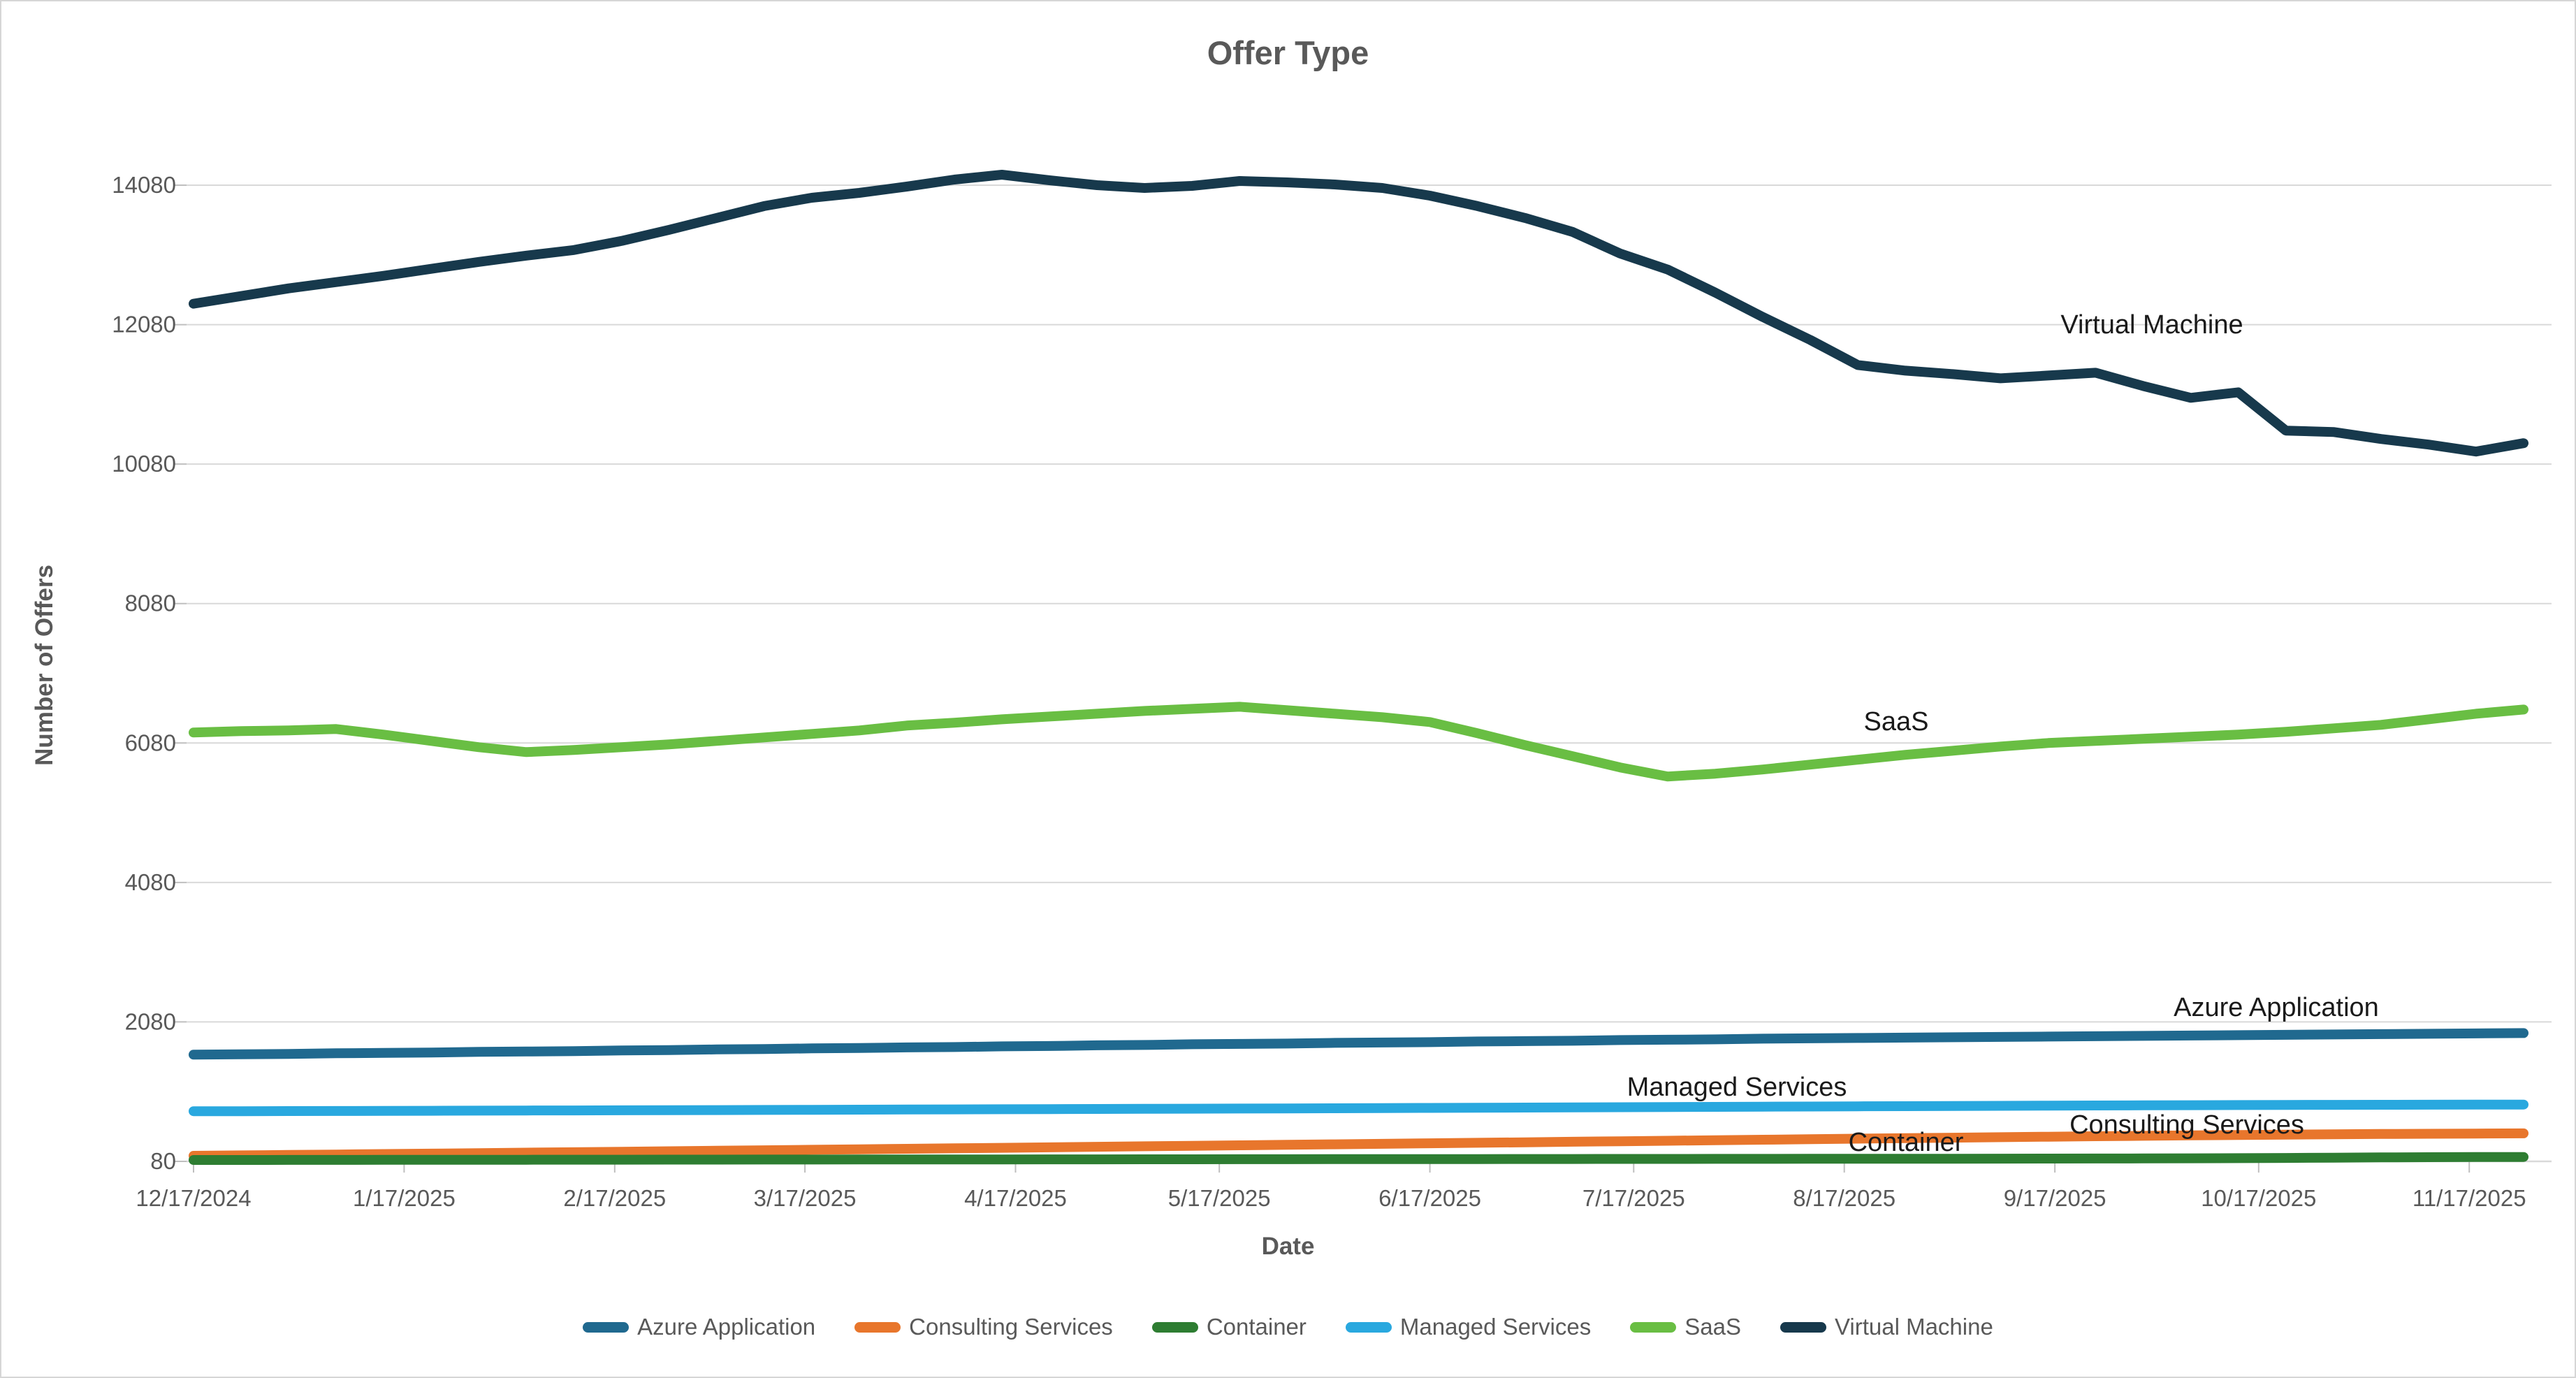 The image size is (2576, 1378). What do you see at coordinates (1712, 1327) in the screenshot?
I see `legend-label: SaaS` at bounding box center [1712, 1327].